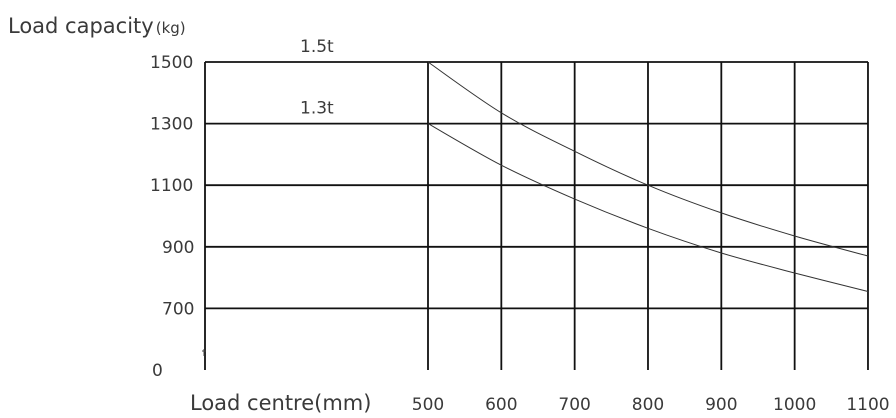 This screenshot has width=896, height=418. What do you see at coordinates (721, 405) in the screenshot?
I see `x-tick-900: 900` at bounding box center [721, 405].